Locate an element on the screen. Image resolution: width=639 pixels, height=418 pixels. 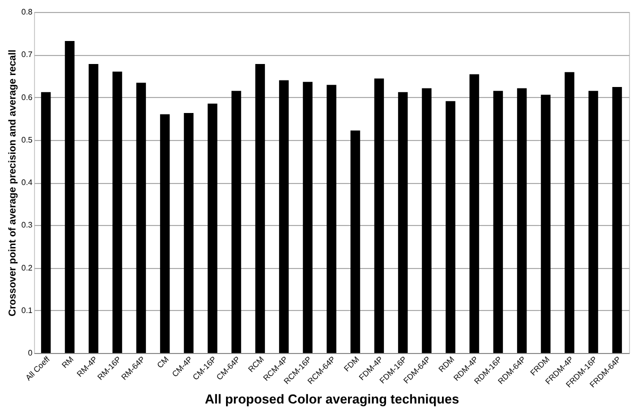
y-tick-label: 0.3 is located at coordinates (27, 225).